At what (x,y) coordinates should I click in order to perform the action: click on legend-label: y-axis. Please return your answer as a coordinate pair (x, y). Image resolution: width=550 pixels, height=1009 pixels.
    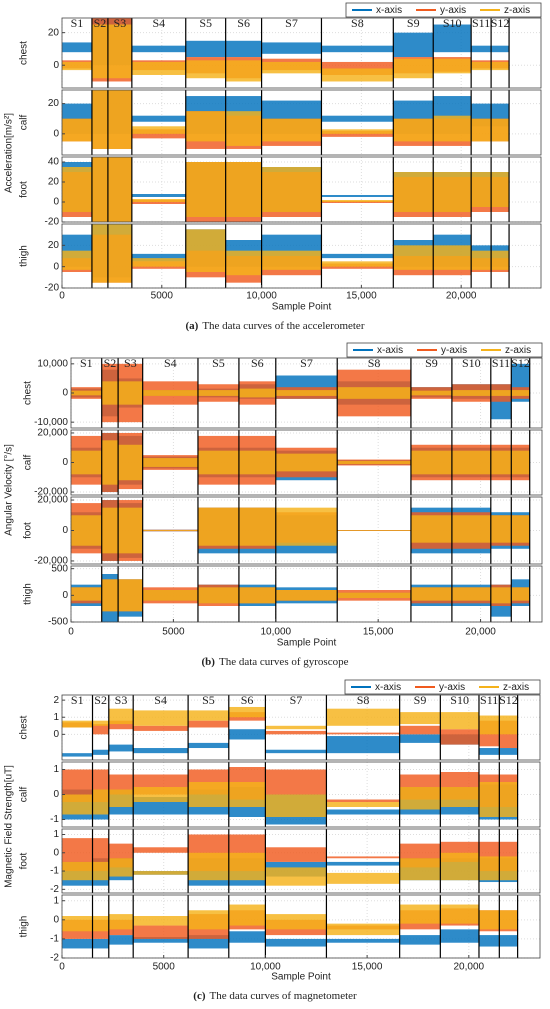
    Looking at the image, I should click on (453, 10).